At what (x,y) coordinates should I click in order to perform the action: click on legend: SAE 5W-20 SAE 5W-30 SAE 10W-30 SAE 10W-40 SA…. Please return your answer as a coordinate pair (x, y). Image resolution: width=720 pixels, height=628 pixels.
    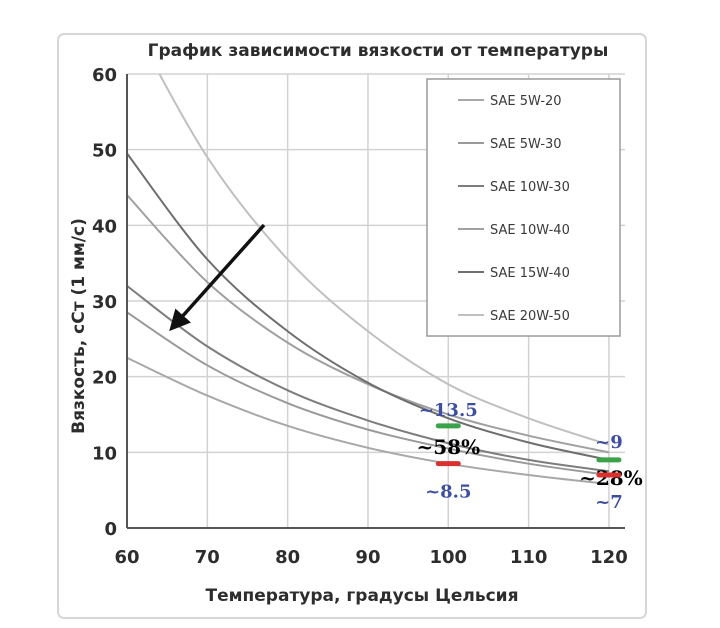
    Looking at the image, I should click on (523, 207).